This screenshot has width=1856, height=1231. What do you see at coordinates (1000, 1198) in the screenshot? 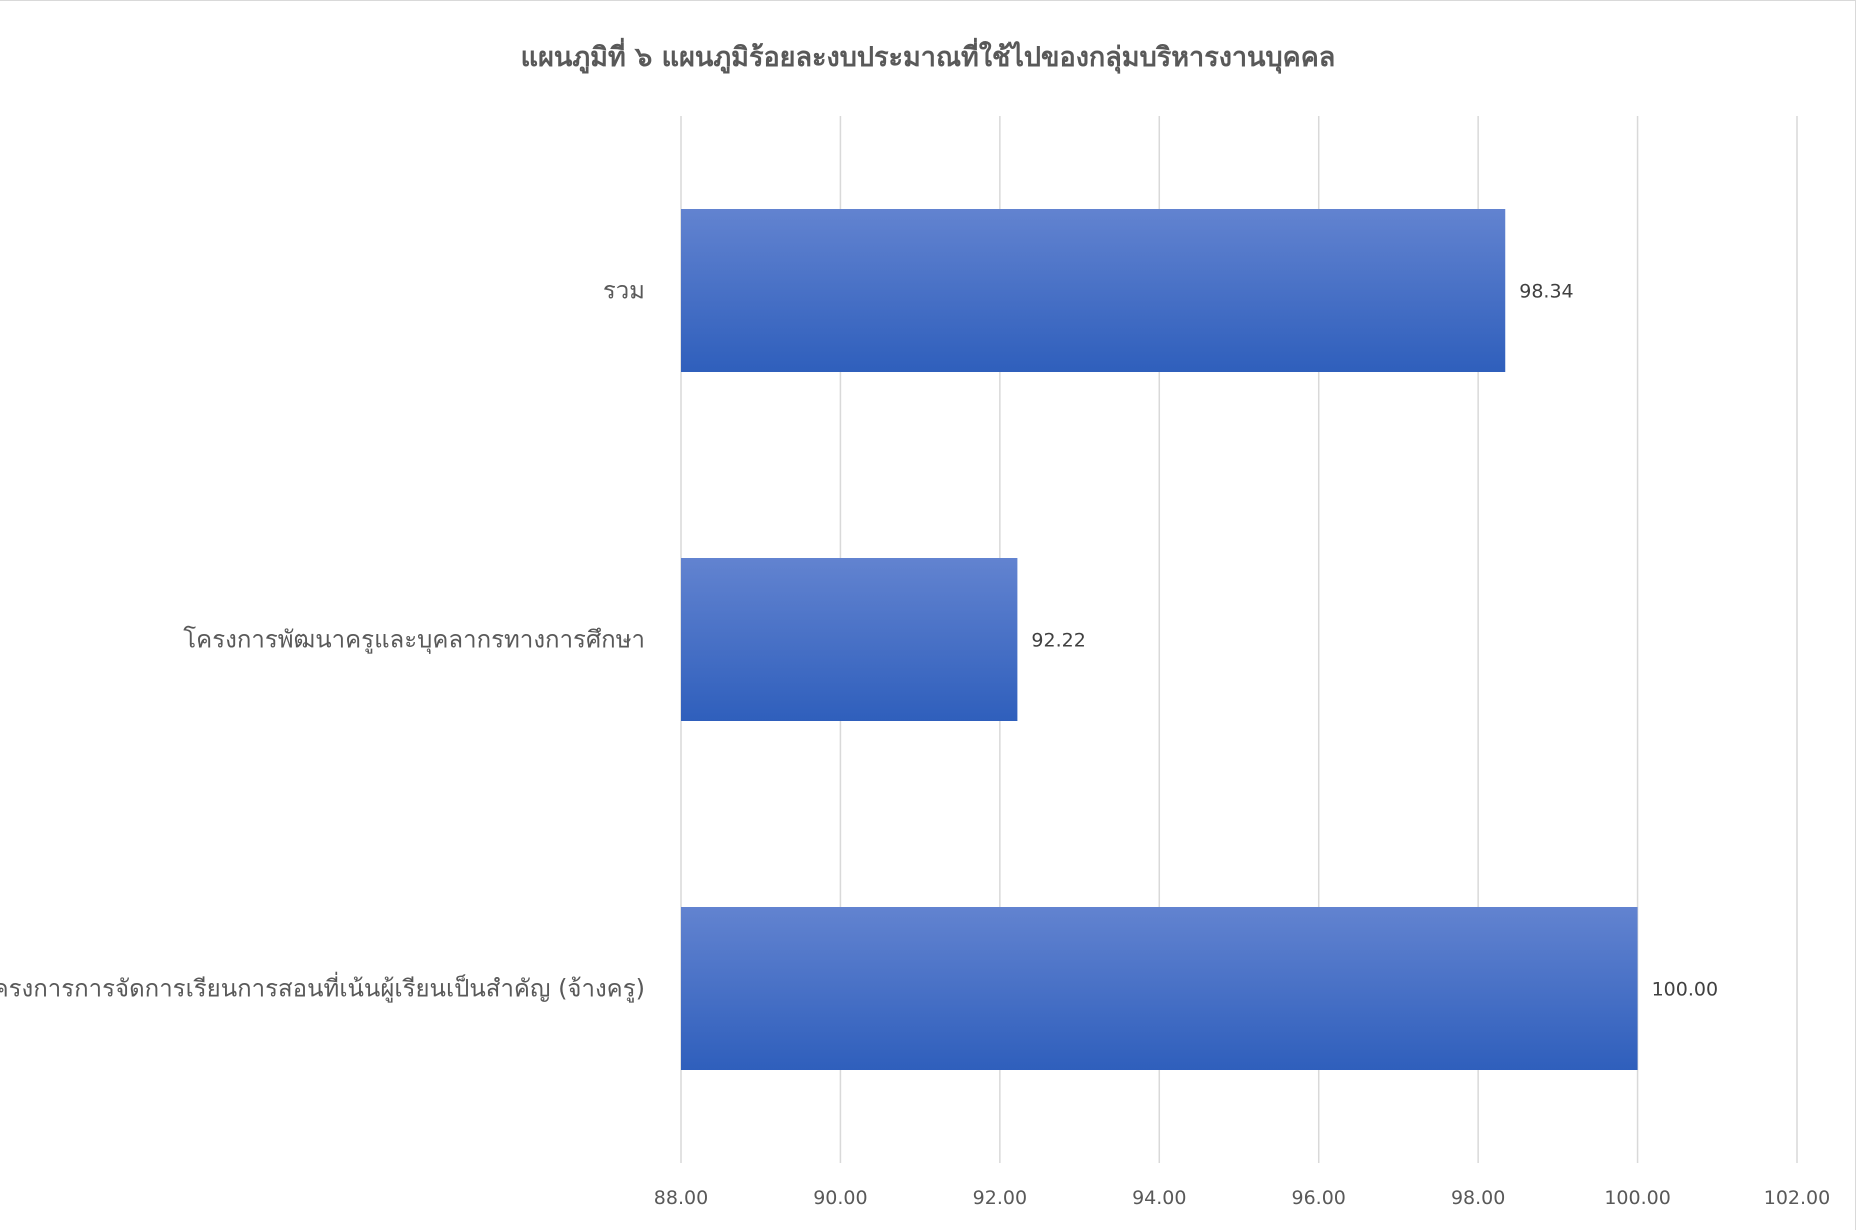
I see `x-tick-label: 92.00` at bounding box center [1000, 1198].